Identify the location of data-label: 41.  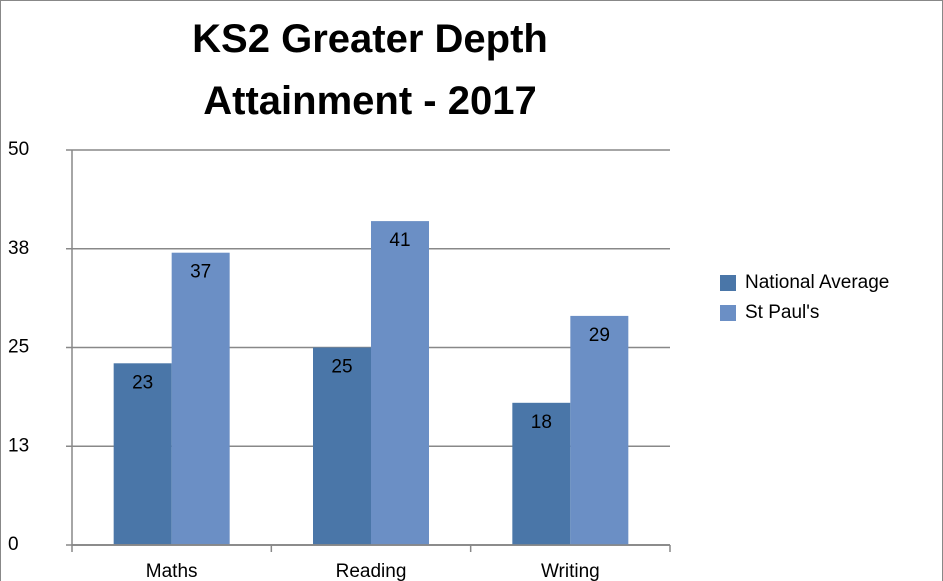
(399, 240).